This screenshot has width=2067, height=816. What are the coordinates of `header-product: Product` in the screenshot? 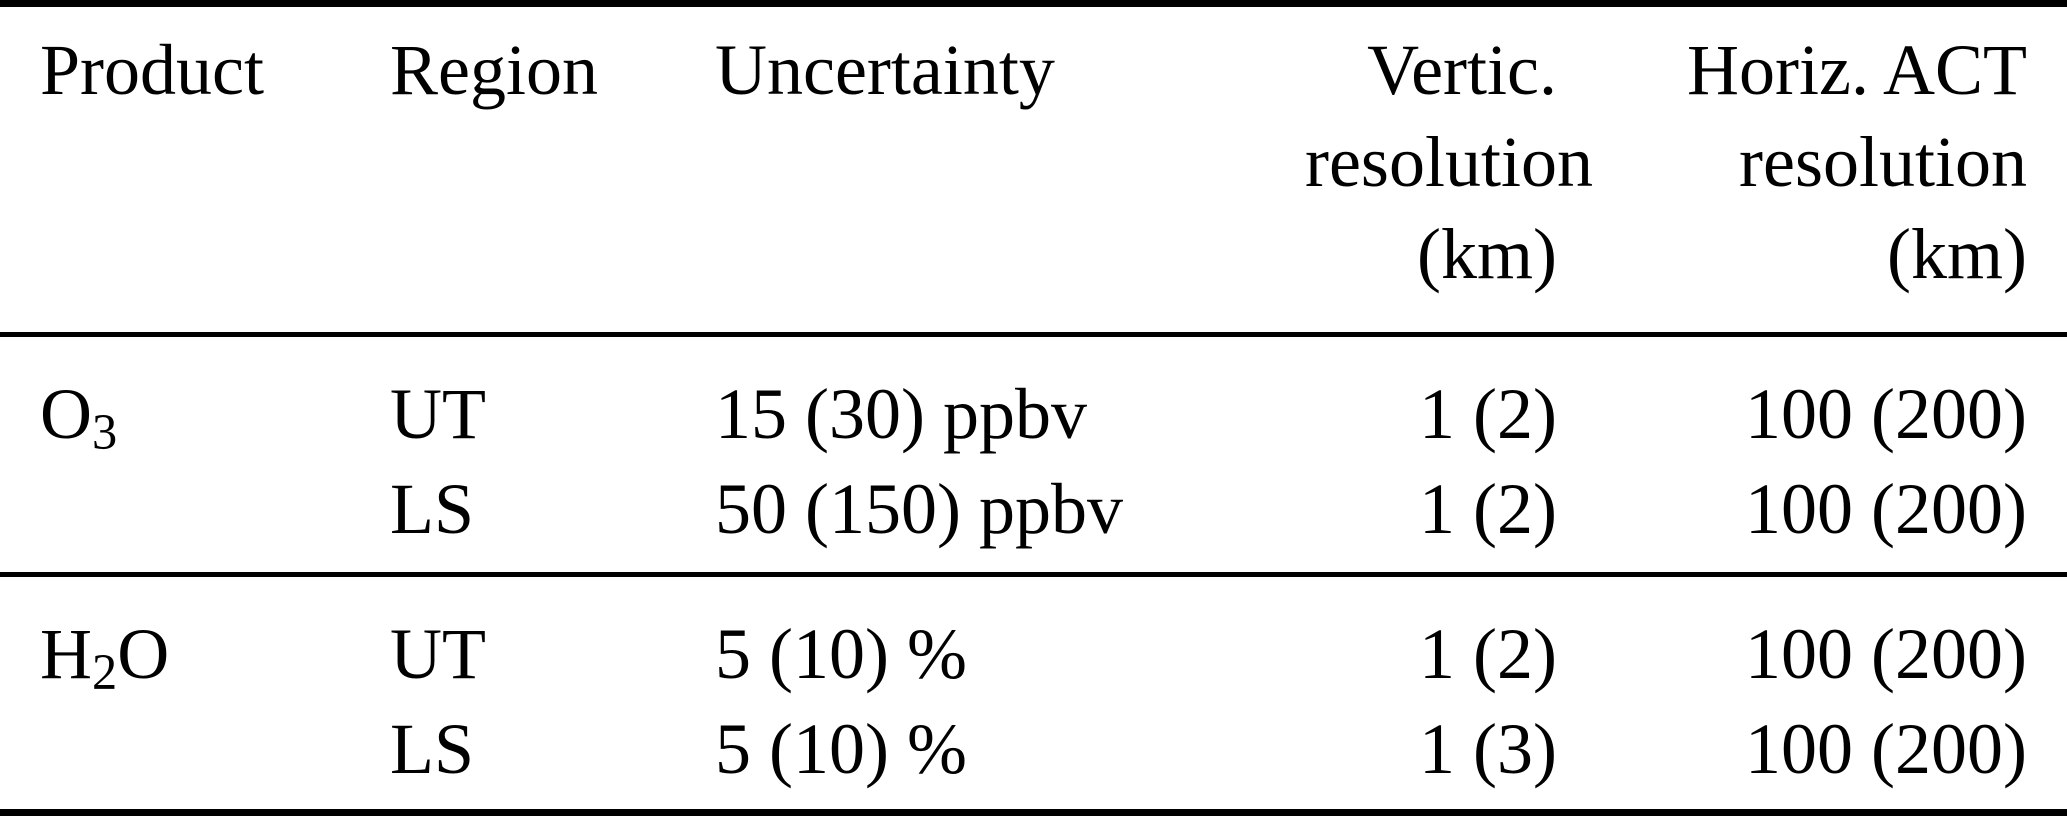 It's located at (152, 70).